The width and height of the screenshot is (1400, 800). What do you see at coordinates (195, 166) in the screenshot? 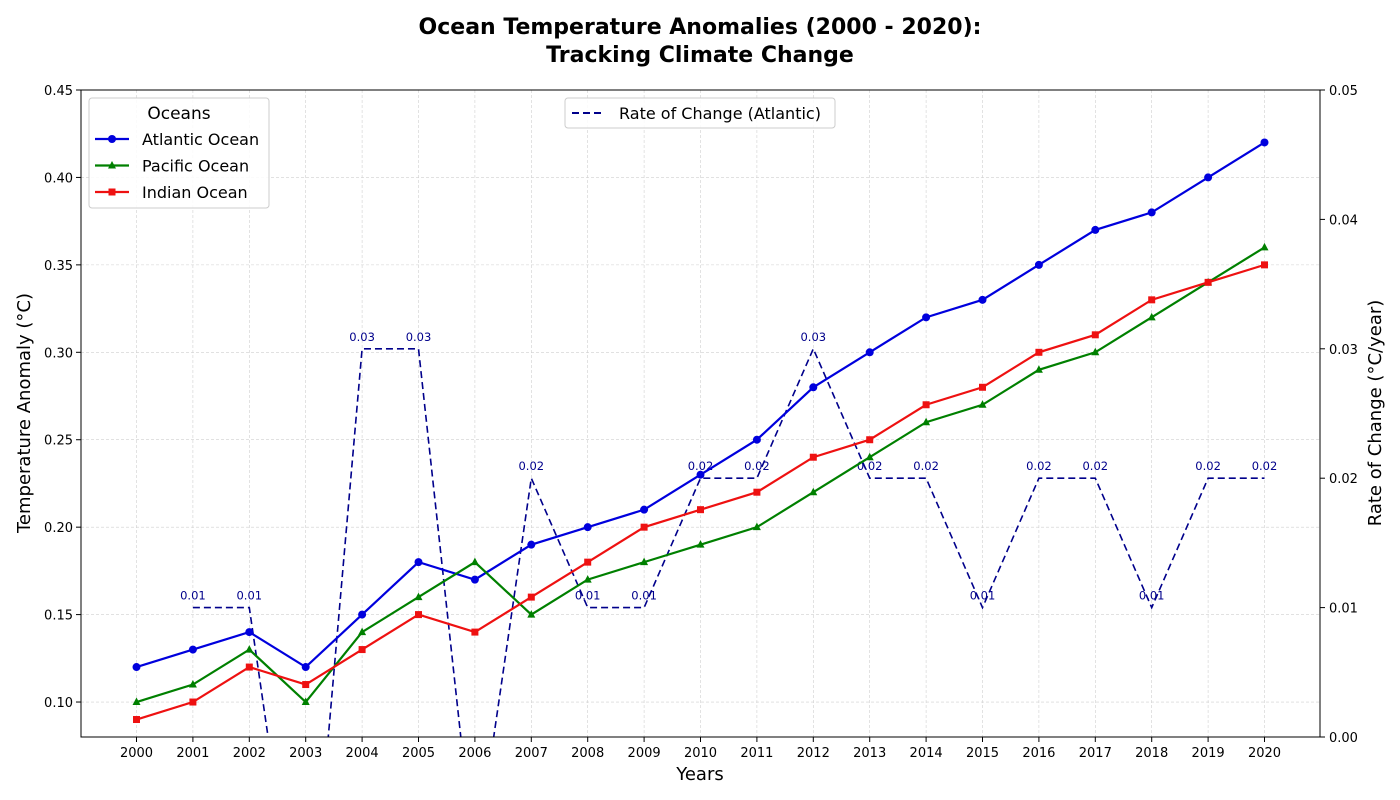
I see `legend-label: Pacific Ocean` at bounding box center [195, 166].